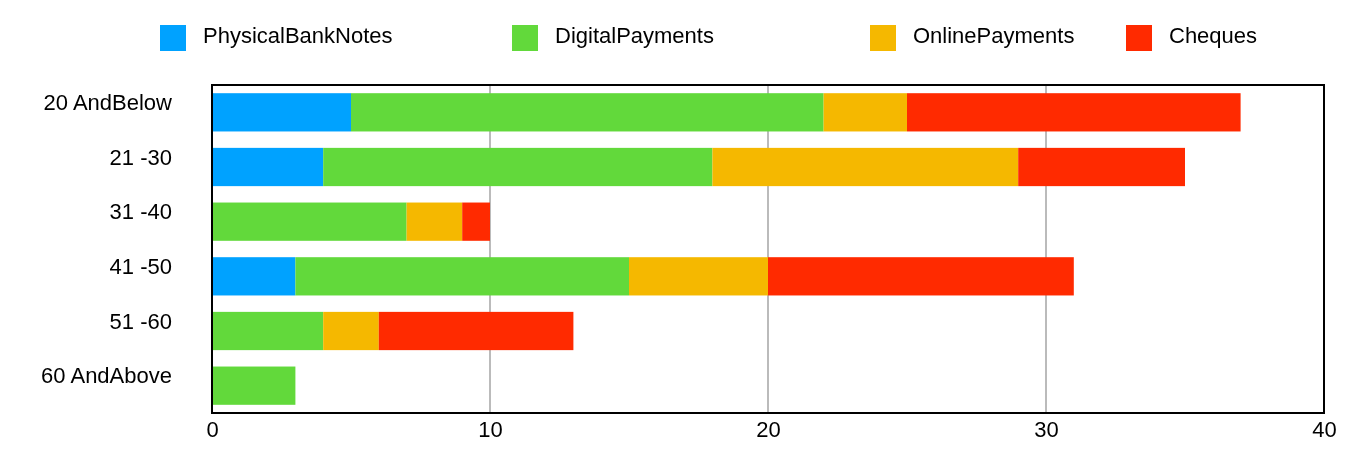 The height and width of the screenshot is (450, 1354). Describe the element at coordinates (1324, 429) in the screenshot. I see `x-tick-label: 40` at that location.